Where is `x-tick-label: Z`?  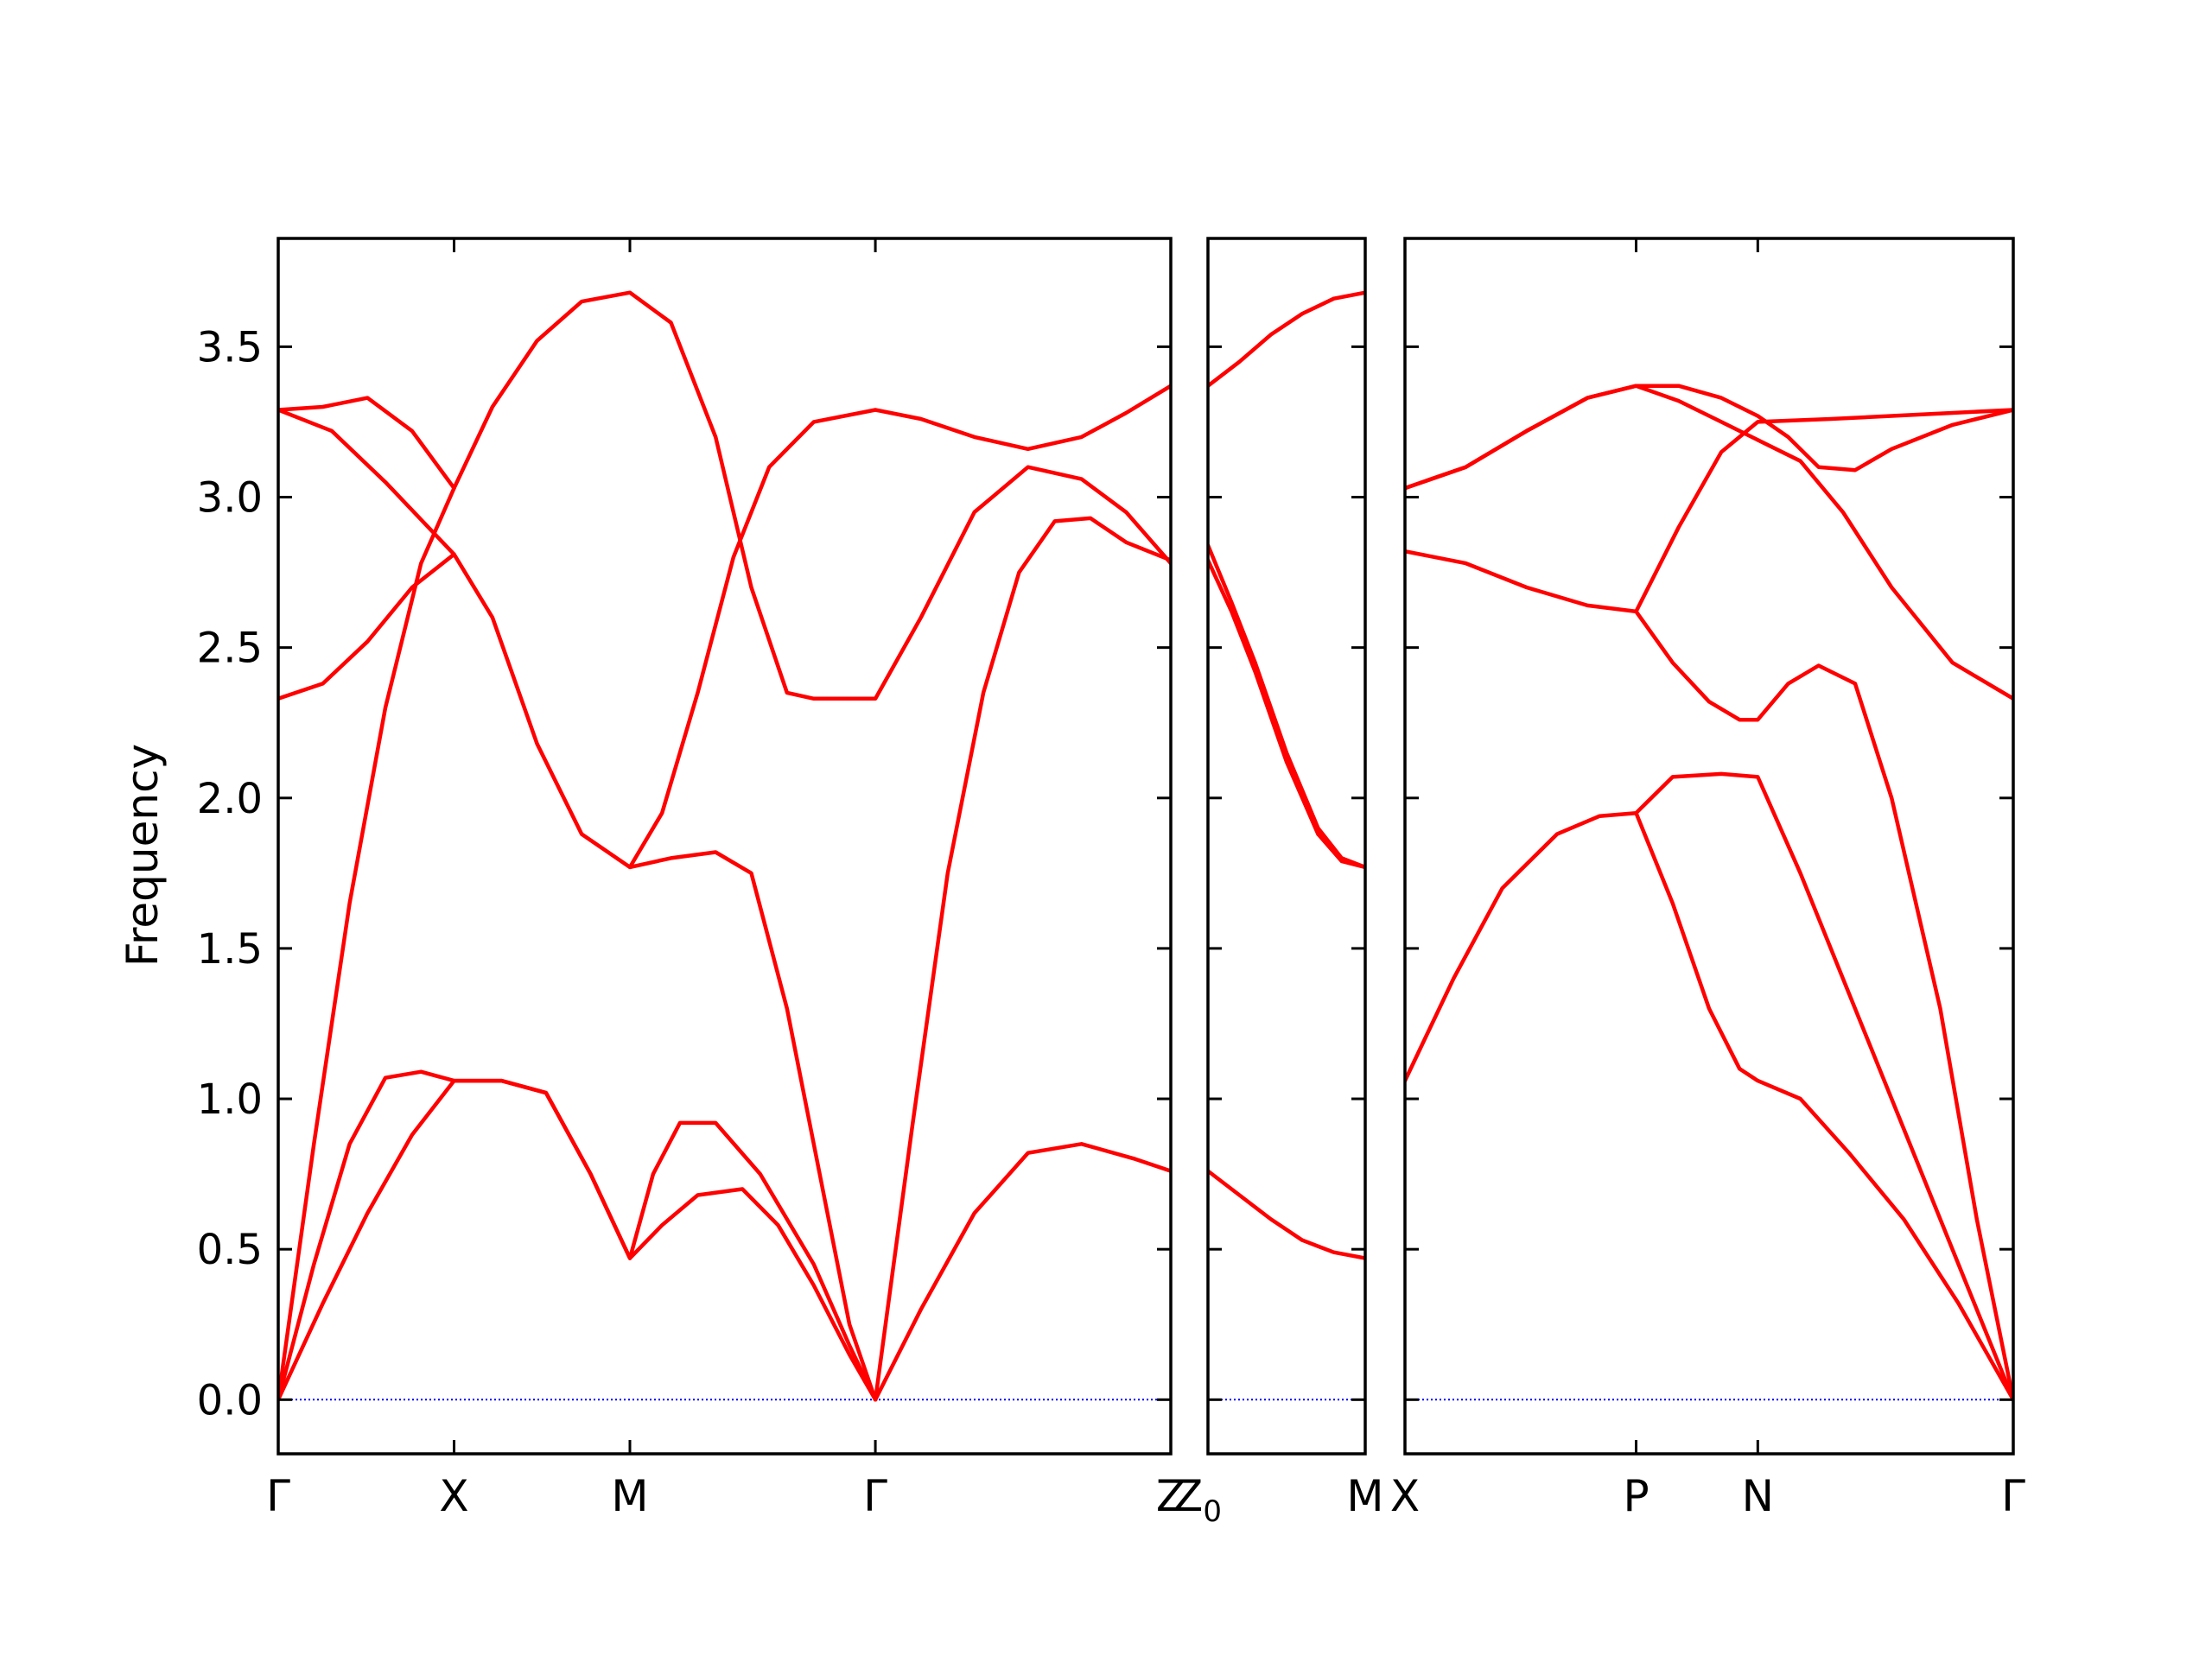 x-tick-label: Z is located at coordinates (1170, 1496).